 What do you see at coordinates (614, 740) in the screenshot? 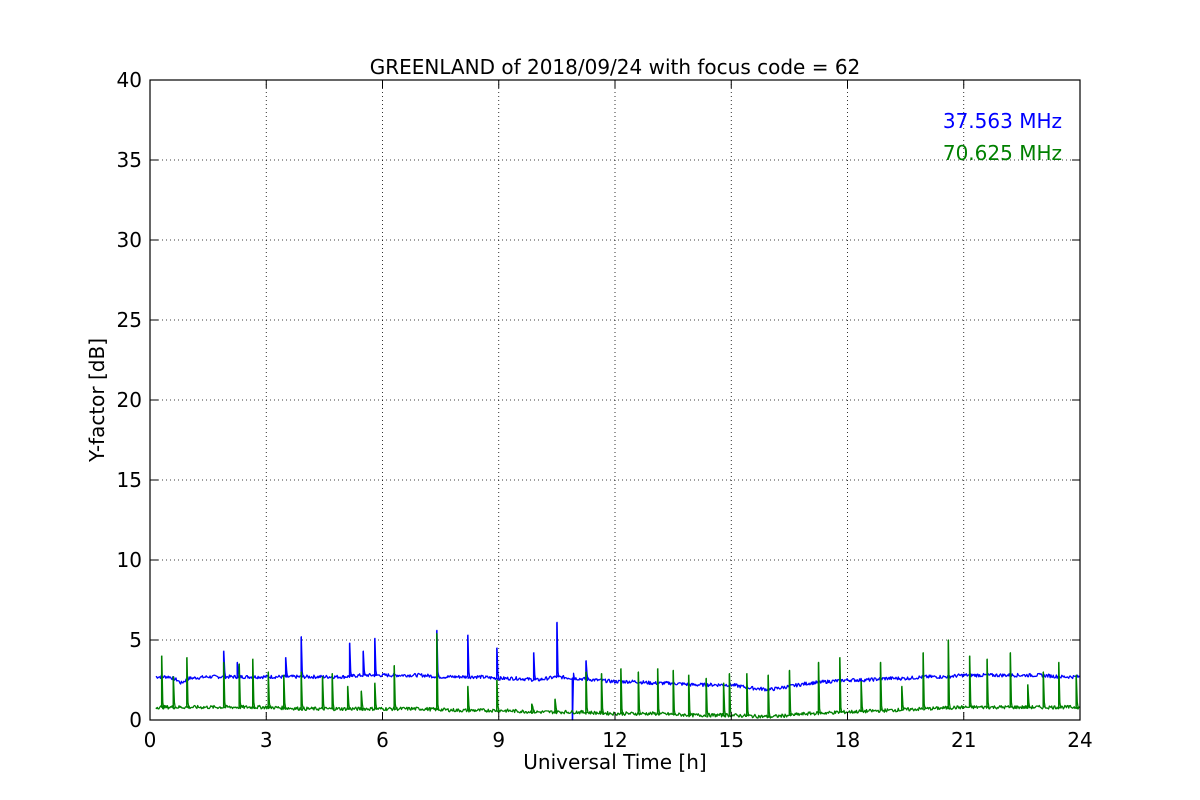
I see `x-tick-label: 12` at bounding box center [614, 740].